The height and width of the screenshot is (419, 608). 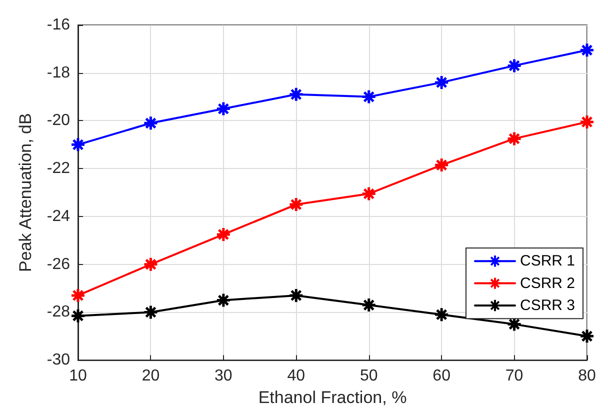 What do you see at coordinates (441, 376) in the screenshot?
I see `x-tick-label: 60` at bounding box center [441, 376].